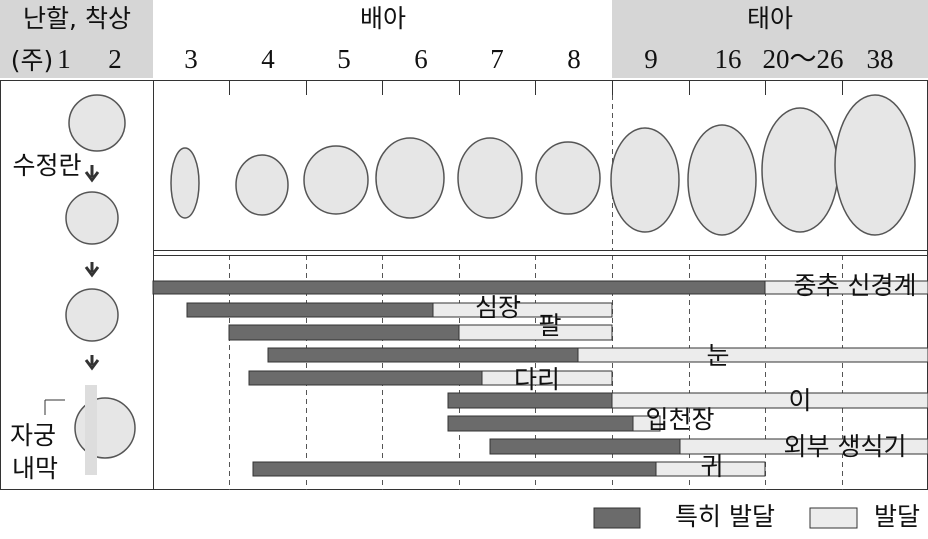 The image size is (928, 539). I want to click on week-unit: (주), so click(32, 60).